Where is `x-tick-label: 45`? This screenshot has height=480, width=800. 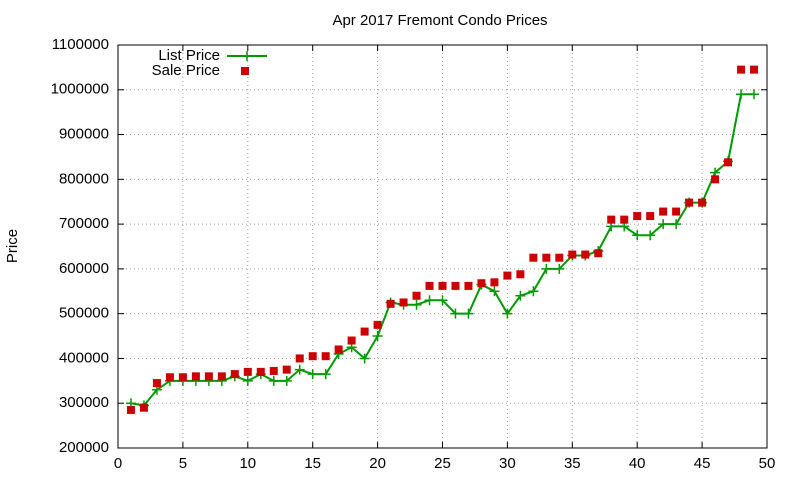
x-tick-label: 45 is located at coordinates (702, 463).